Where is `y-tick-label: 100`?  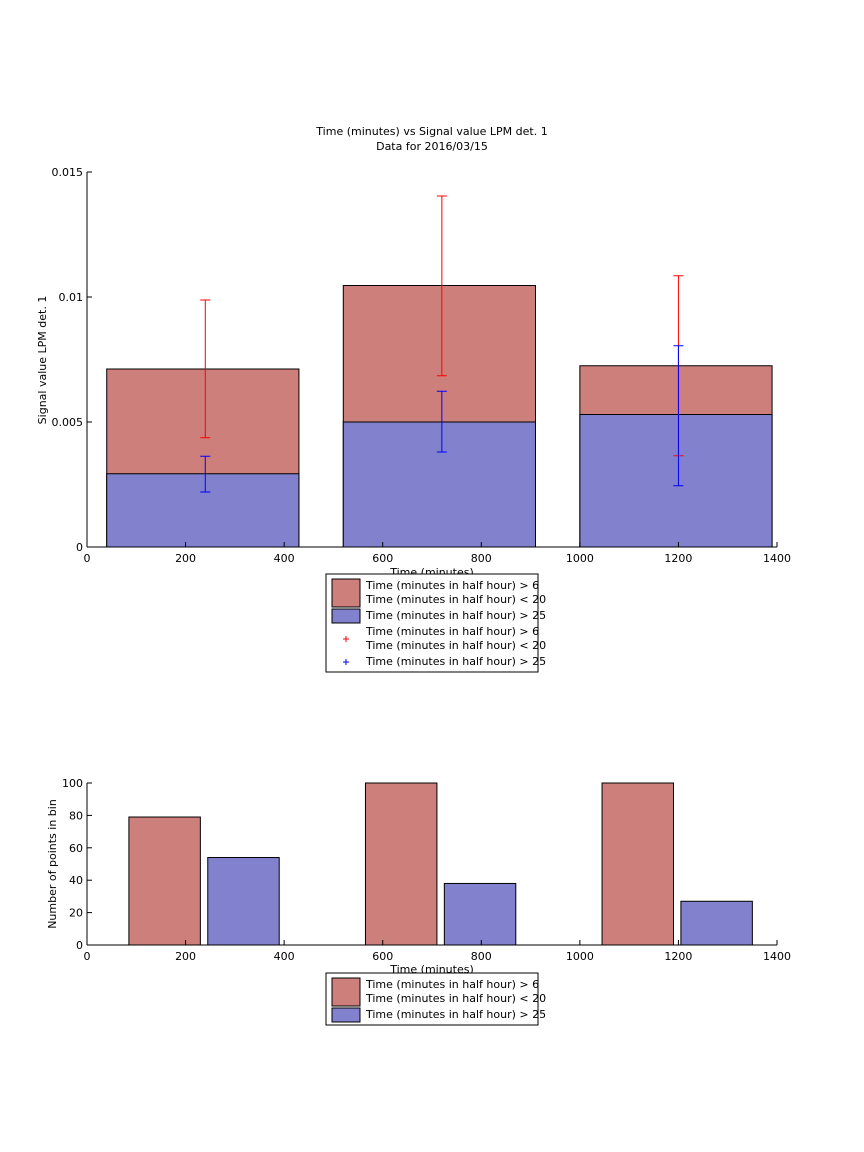 y-tick-label: 100 is located at coordinates (72, 783).